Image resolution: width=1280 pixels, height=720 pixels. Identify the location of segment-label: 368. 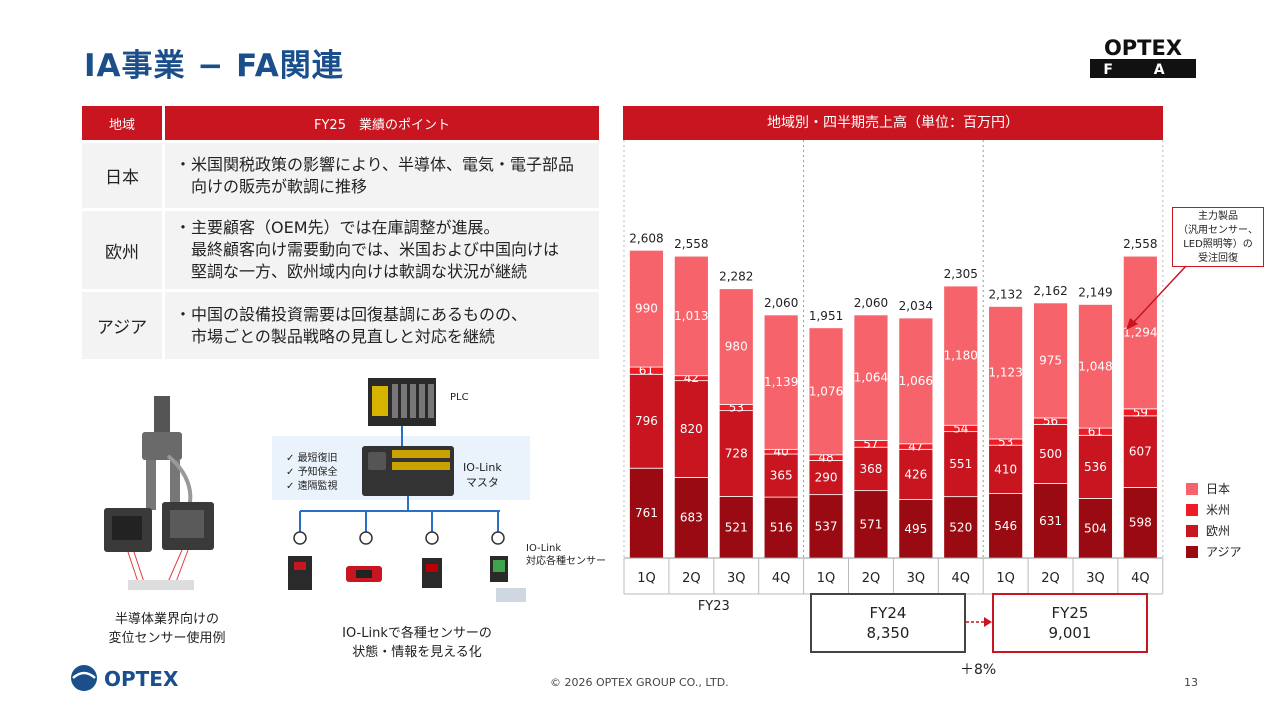
(870, 469).